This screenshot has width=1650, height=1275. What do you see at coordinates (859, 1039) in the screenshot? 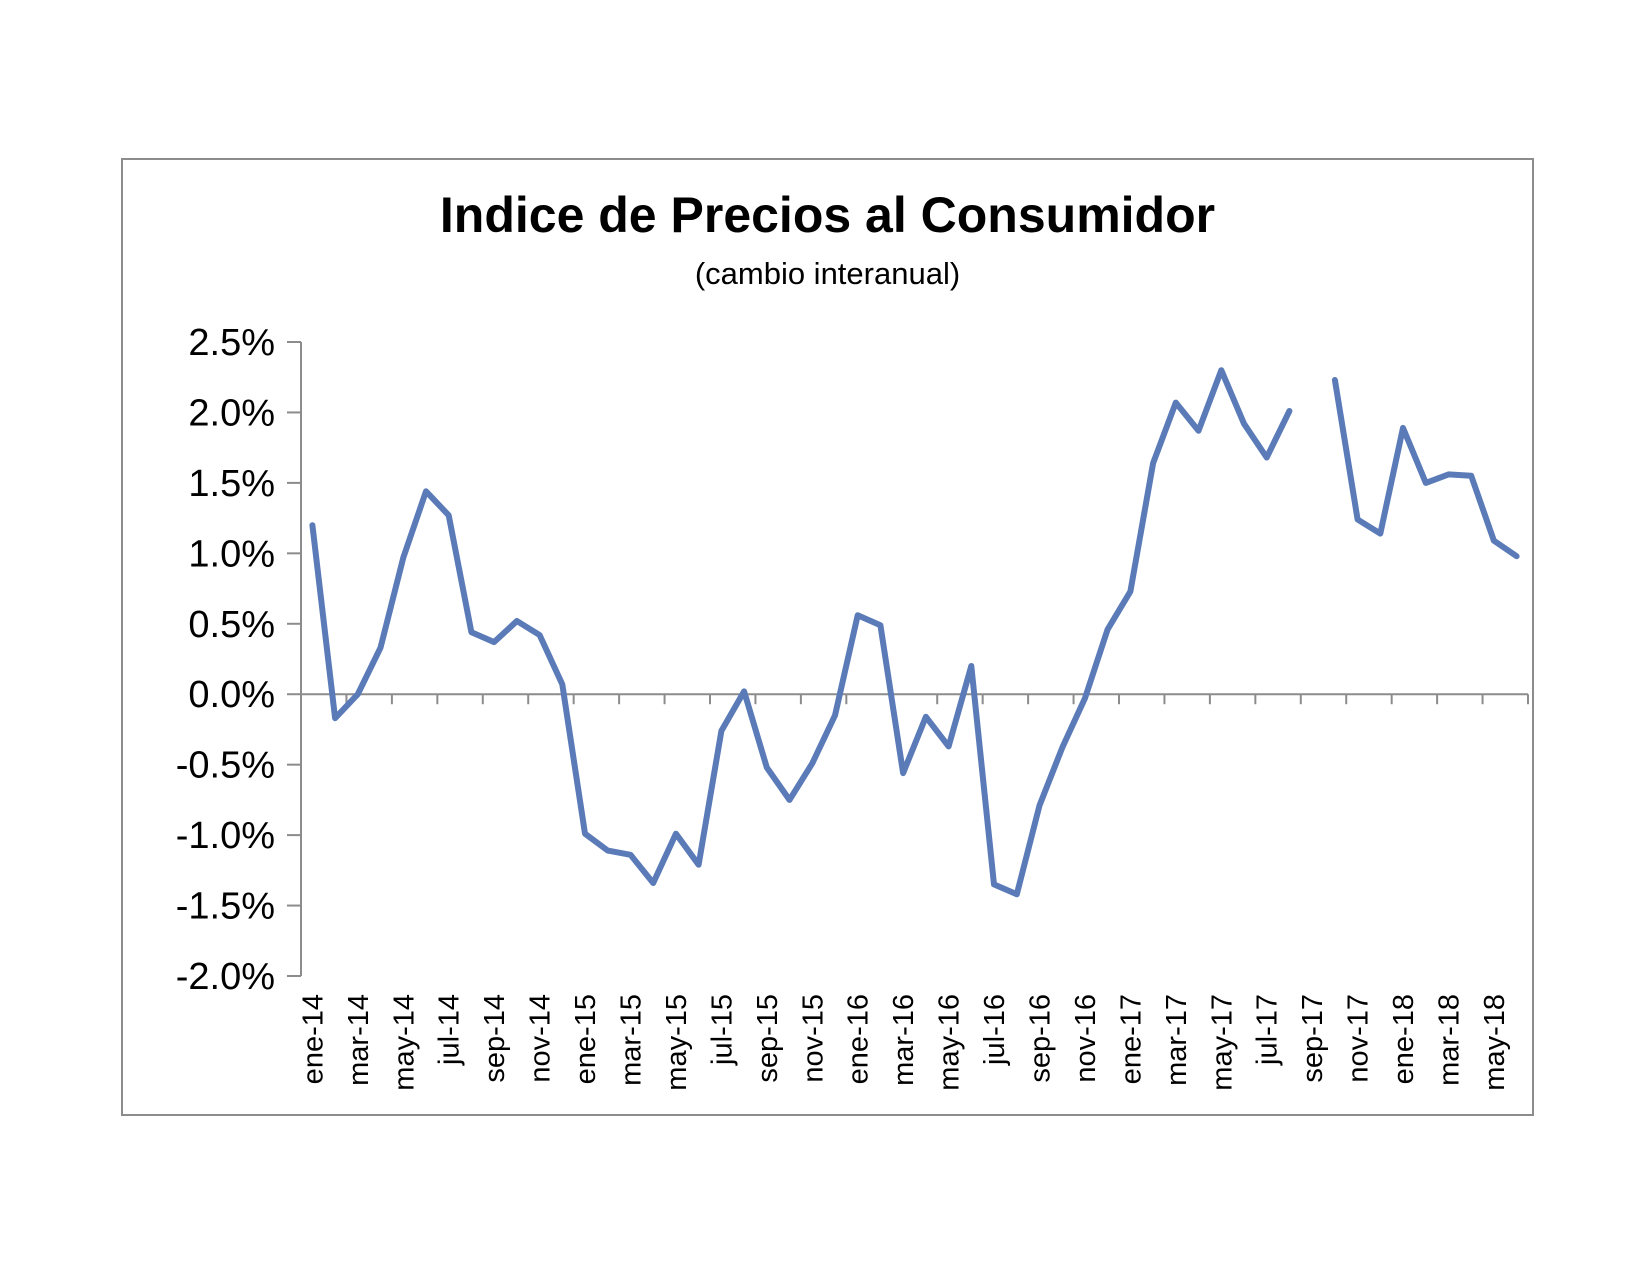
I see `x-tick-label: ene-16` at bounding box center [859, 1039].